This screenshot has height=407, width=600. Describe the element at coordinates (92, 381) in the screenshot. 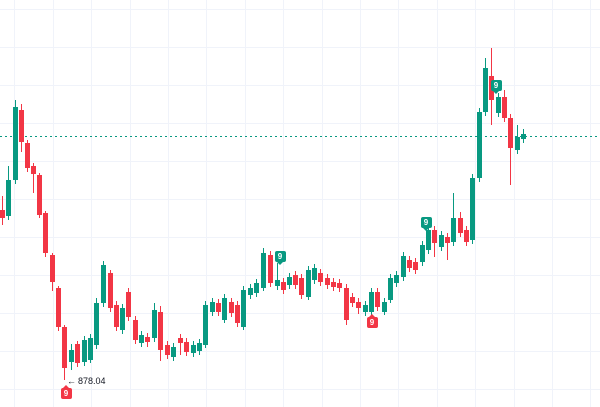

I see `low-price-value: 878.04` at that location.